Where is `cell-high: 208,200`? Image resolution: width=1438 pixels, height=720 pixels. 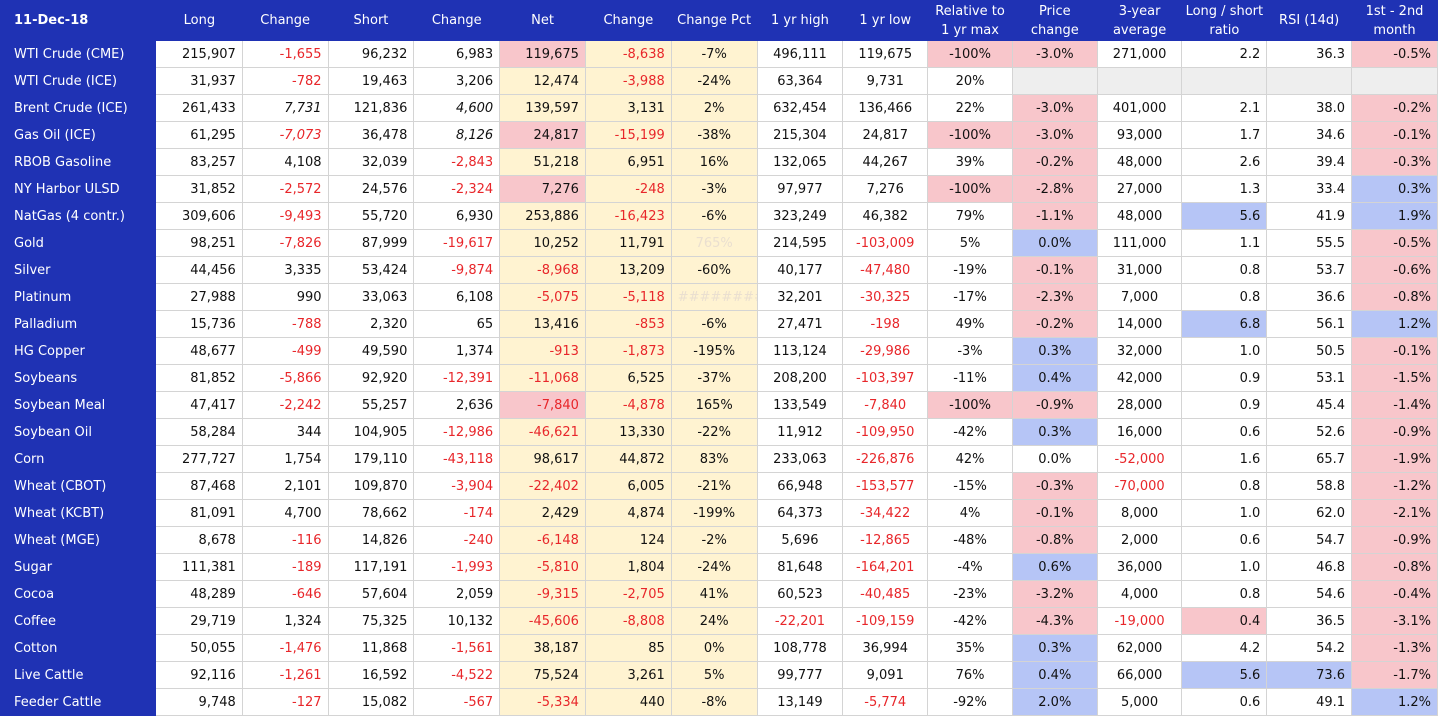
cell-high: 208,200 is located at coordinates (800, 378).